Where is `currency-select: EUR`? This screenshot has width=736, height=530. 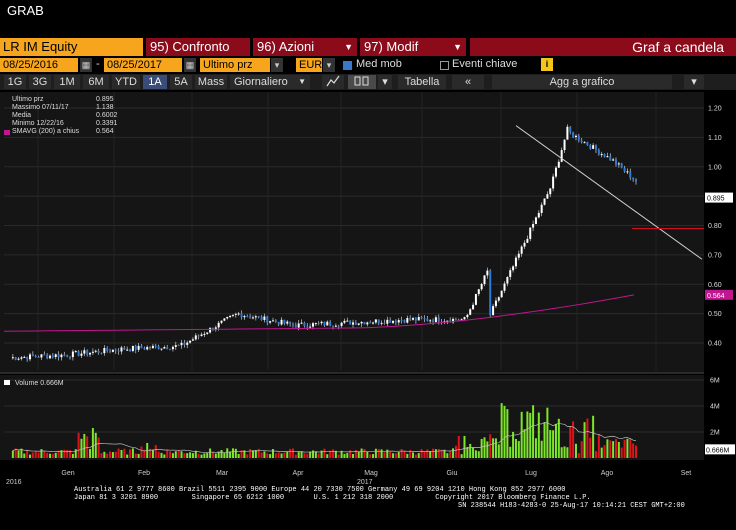 currency-select: EUR is located at coordinates (309, 65).